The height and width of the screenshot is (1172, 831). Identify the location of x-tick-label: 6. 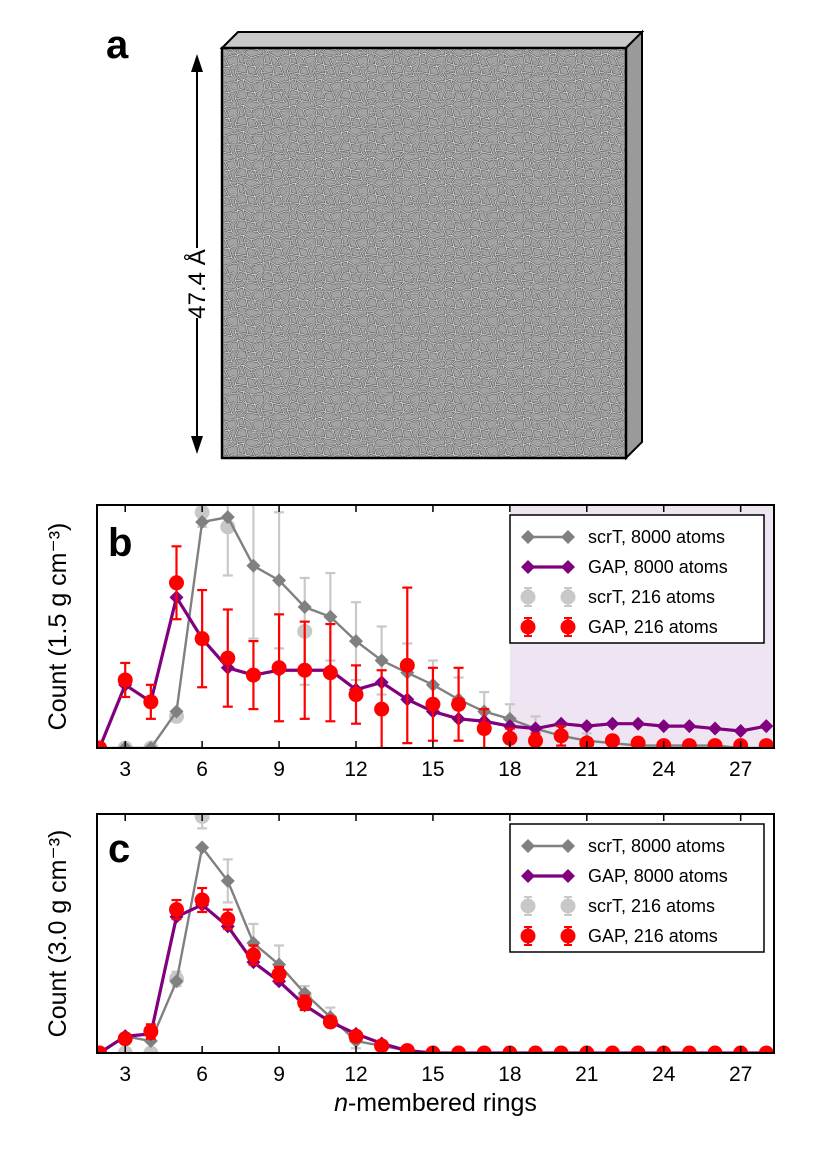
(202, 1074).